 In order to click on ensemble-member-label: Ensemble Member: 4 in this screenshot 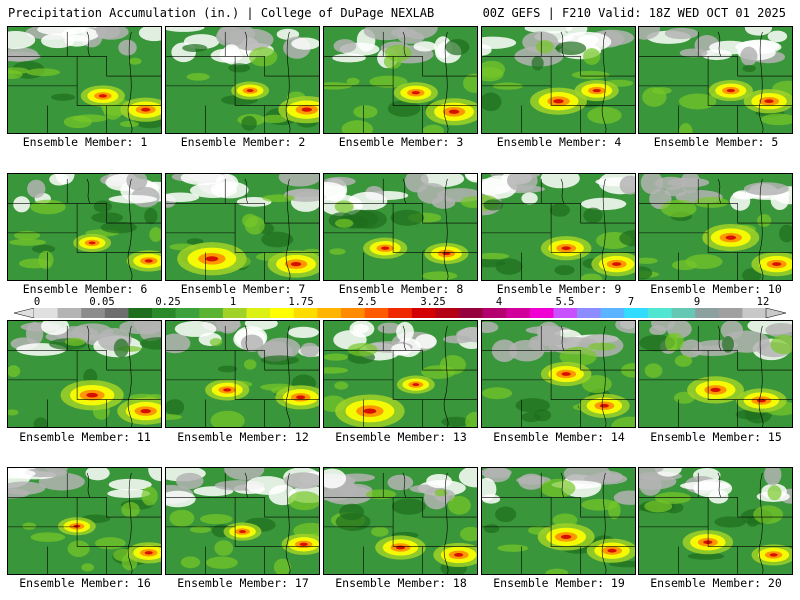, I will do `click(559, 142)`.